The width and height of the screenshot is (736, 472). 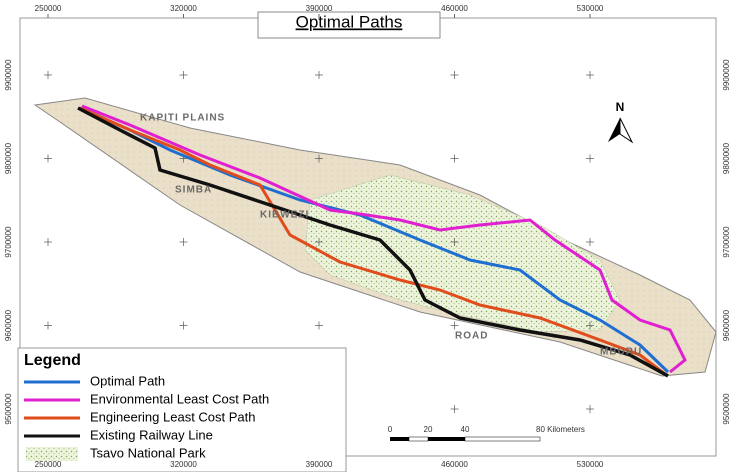 What do you see at coordinates (52, 454) in the screenshot?
I see `legend-swatch` at bounding box center [52, 454].